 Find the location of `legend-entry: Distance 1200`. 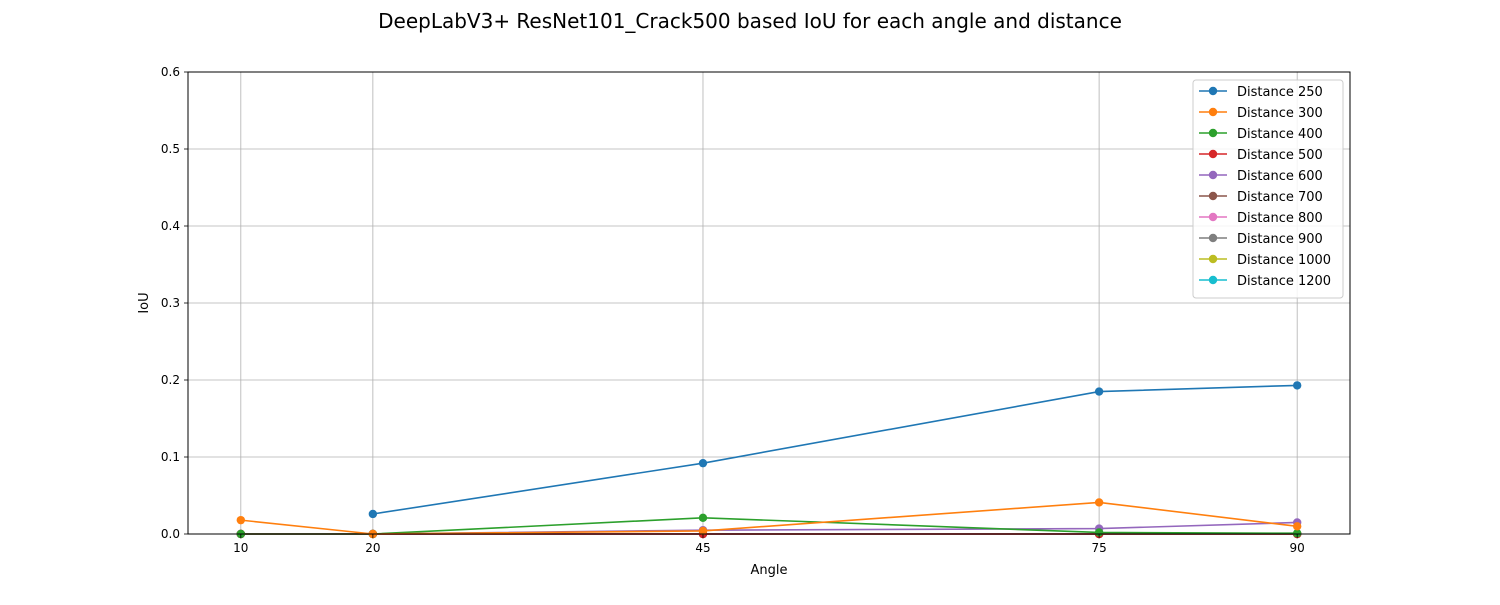

legend-entry: Distance 1200 is located at coordinates (1265, 281).